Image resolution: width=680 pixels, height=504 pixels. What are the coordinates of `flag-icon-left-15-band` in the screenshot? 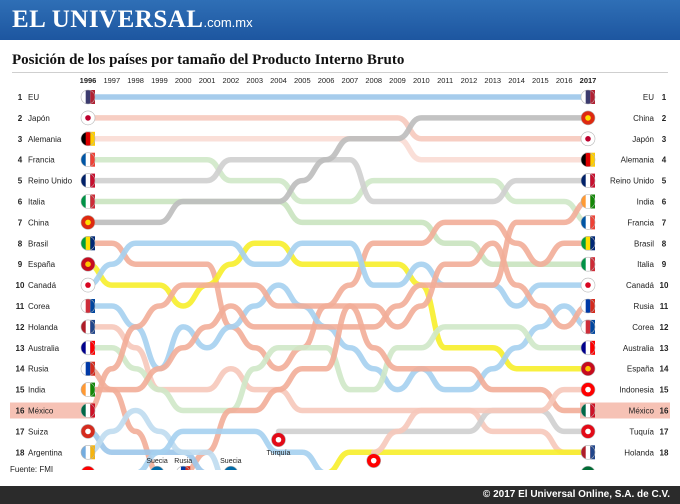 It's located at (88, 389).